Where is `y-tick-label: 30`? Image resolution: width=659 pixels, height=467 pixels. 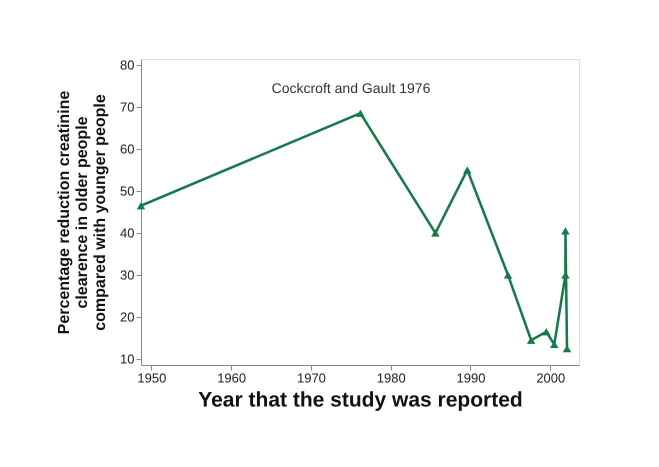 y-tick-label: 30 is located at coordinates (127, 275).